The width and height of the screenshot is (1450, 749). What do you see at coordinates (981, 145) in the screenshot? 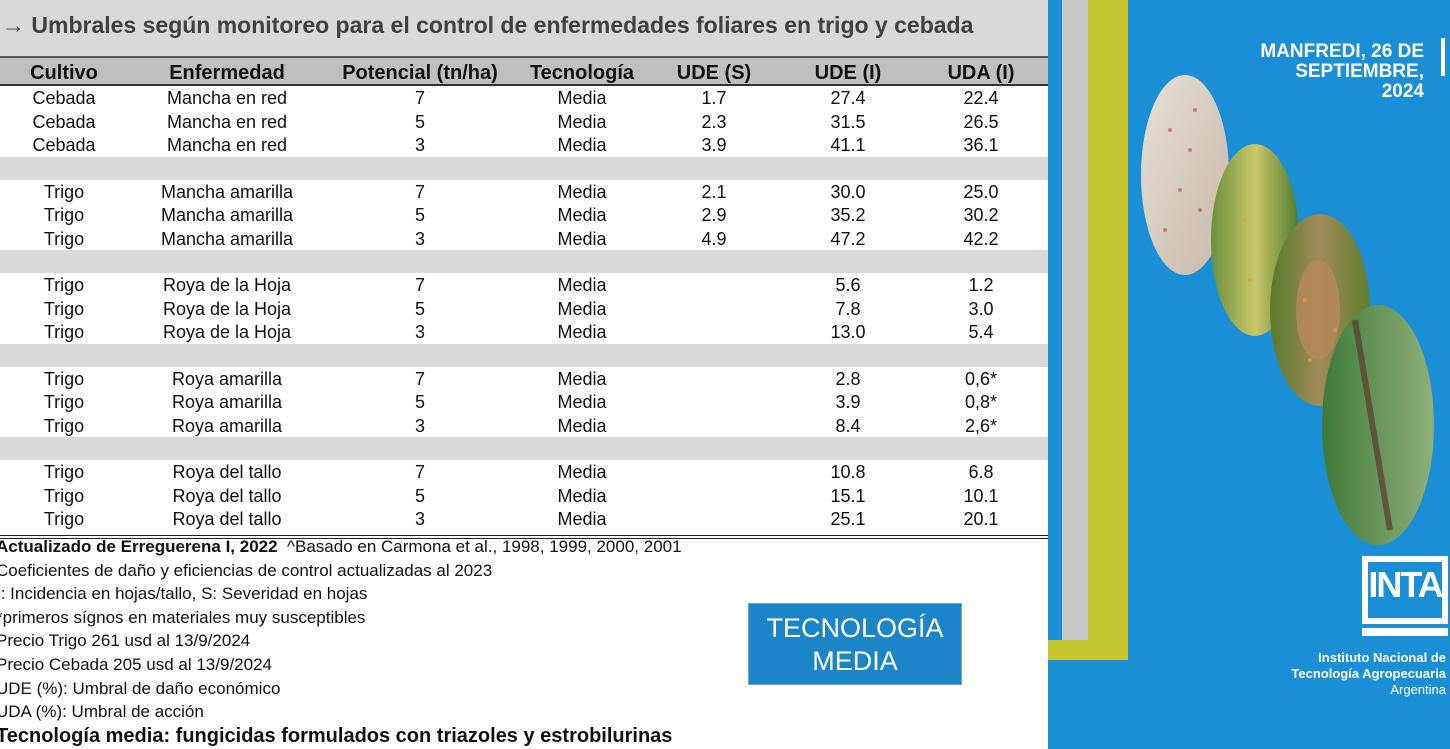
I see `cell-uda-i: 36.1` at bounding box center [981, 145].